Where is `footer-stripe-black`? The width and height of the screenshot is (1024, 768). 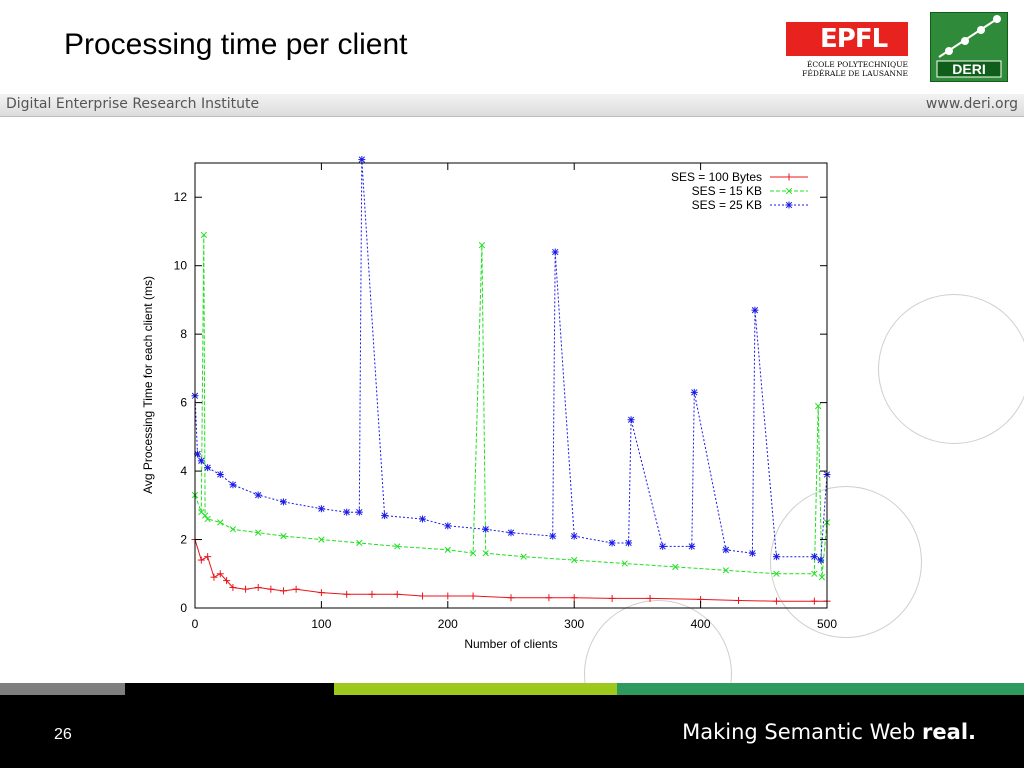
footer-stripe-black is located at coordinates (229, 689).